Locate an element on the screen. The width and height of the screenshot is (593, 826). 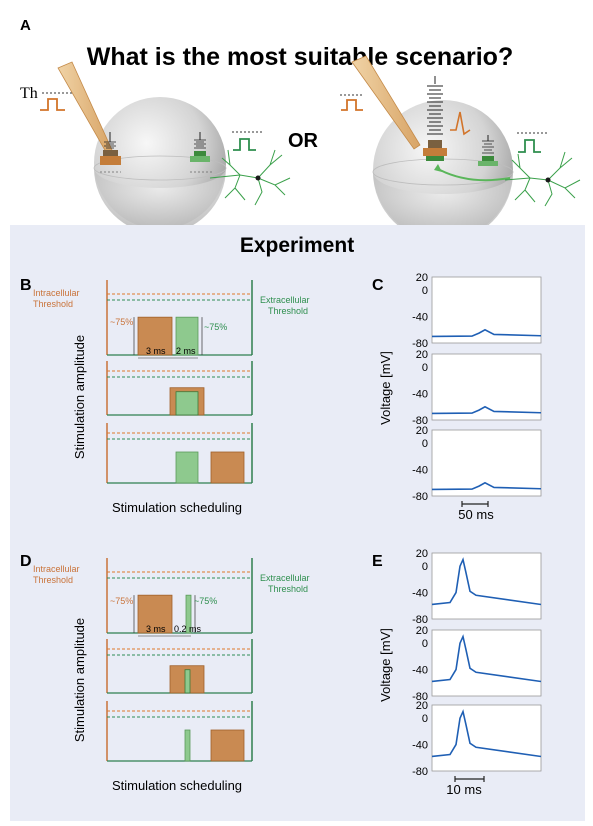
d-intracellular-label-2: Threshold is located at coordinates (53, 580).